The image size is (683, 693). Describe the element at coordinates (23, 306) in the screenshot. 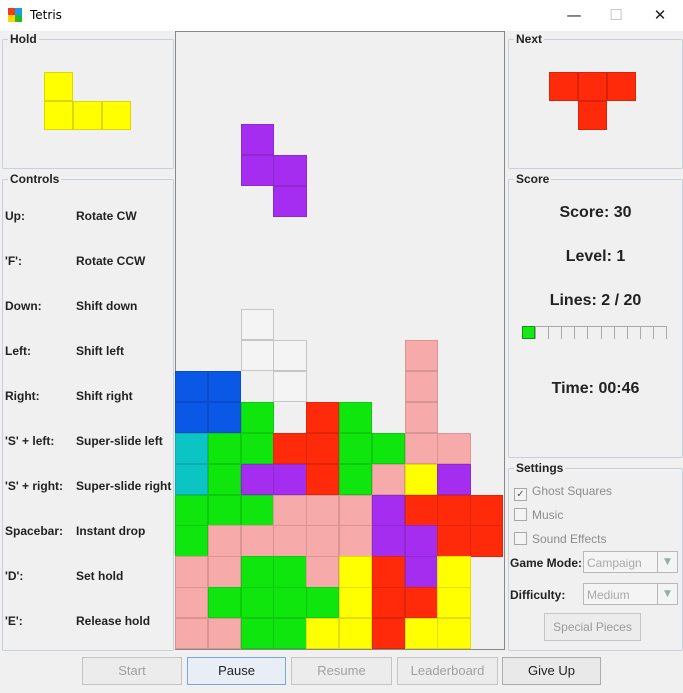

I see `control-key: Down:` at that location.